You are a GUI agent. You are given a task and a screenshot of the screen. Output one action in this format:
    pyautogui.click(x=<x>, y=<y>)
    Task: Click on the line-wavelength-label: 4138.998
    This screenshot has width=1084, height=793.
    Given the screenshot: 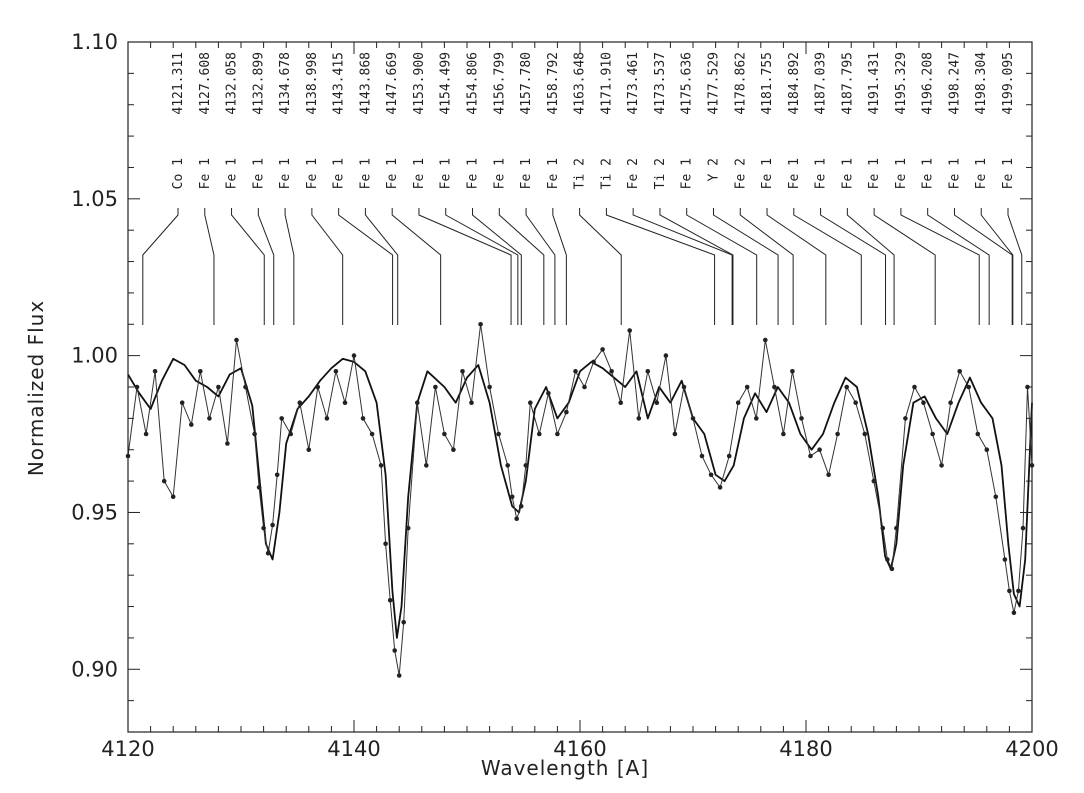 What is the action you would take?
    pyautogui.click(x=312, y=83)
    